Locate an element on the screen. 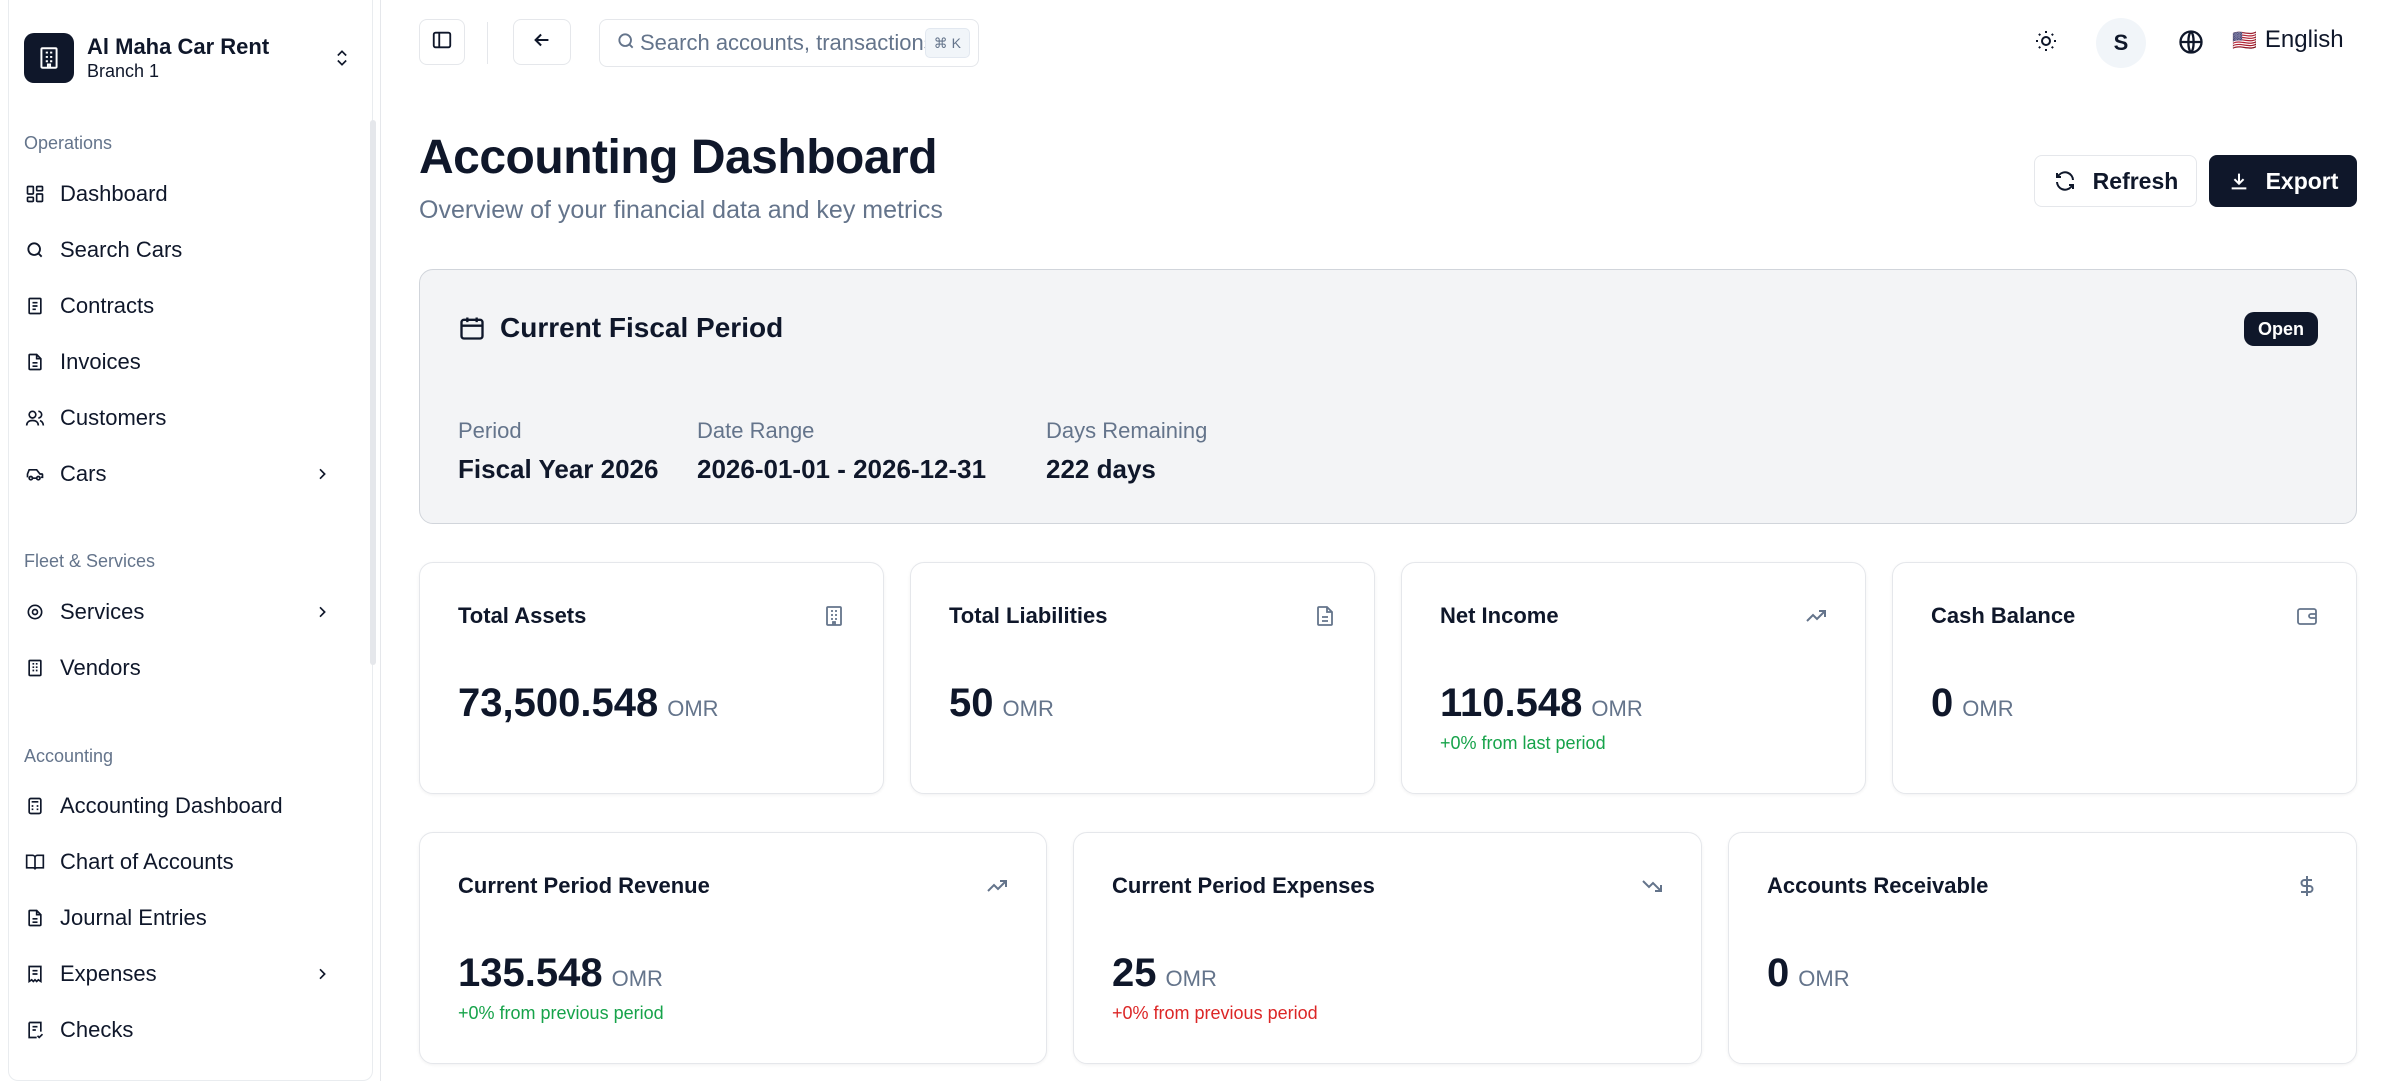 The width and height of the screenshot is (2387, 1081). gear-icon is located at coordinates (35, 612).